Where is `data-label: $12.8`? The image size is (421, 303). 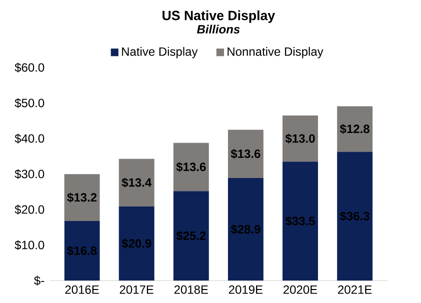
data-label: $12.8 is located at coordinates (355, 129).